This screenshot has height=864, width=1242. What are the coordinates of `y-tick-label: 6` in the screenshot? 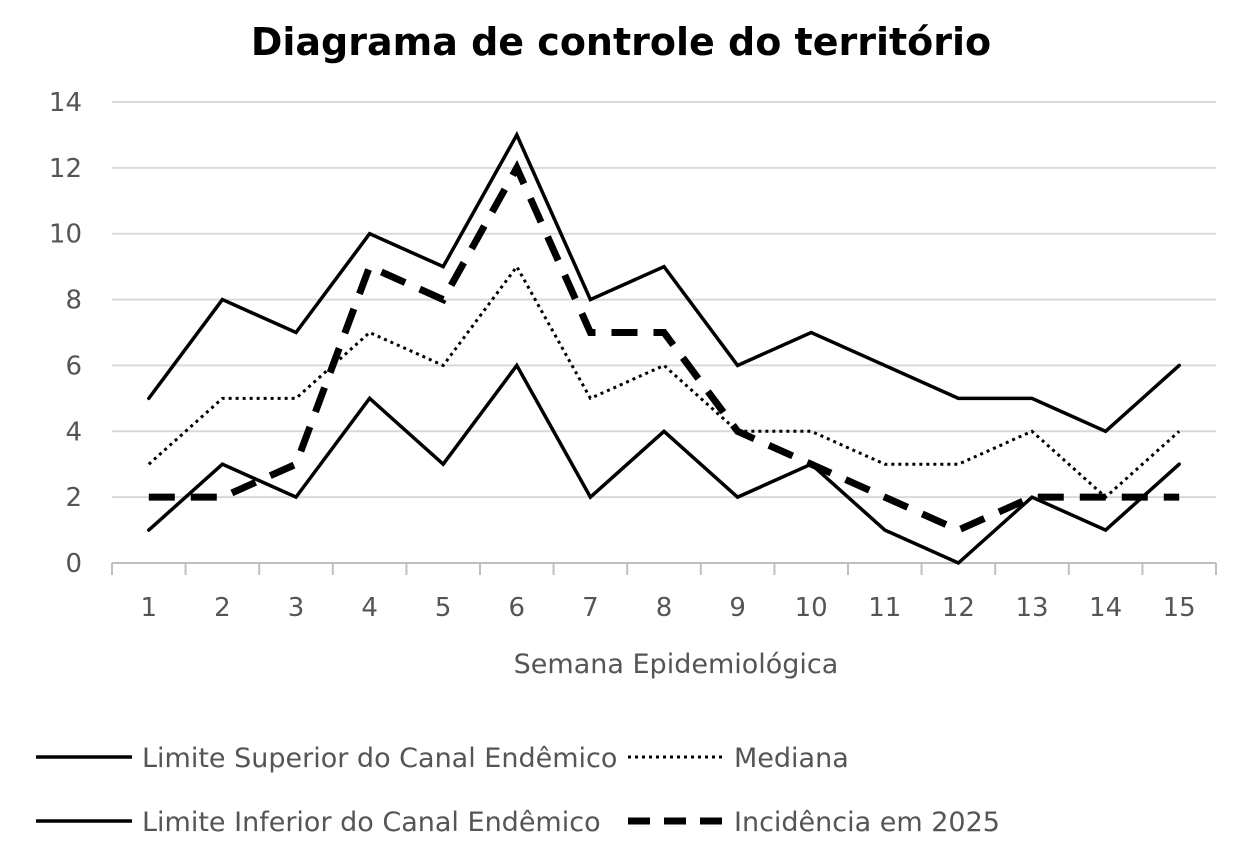 It's located at (73, 366).